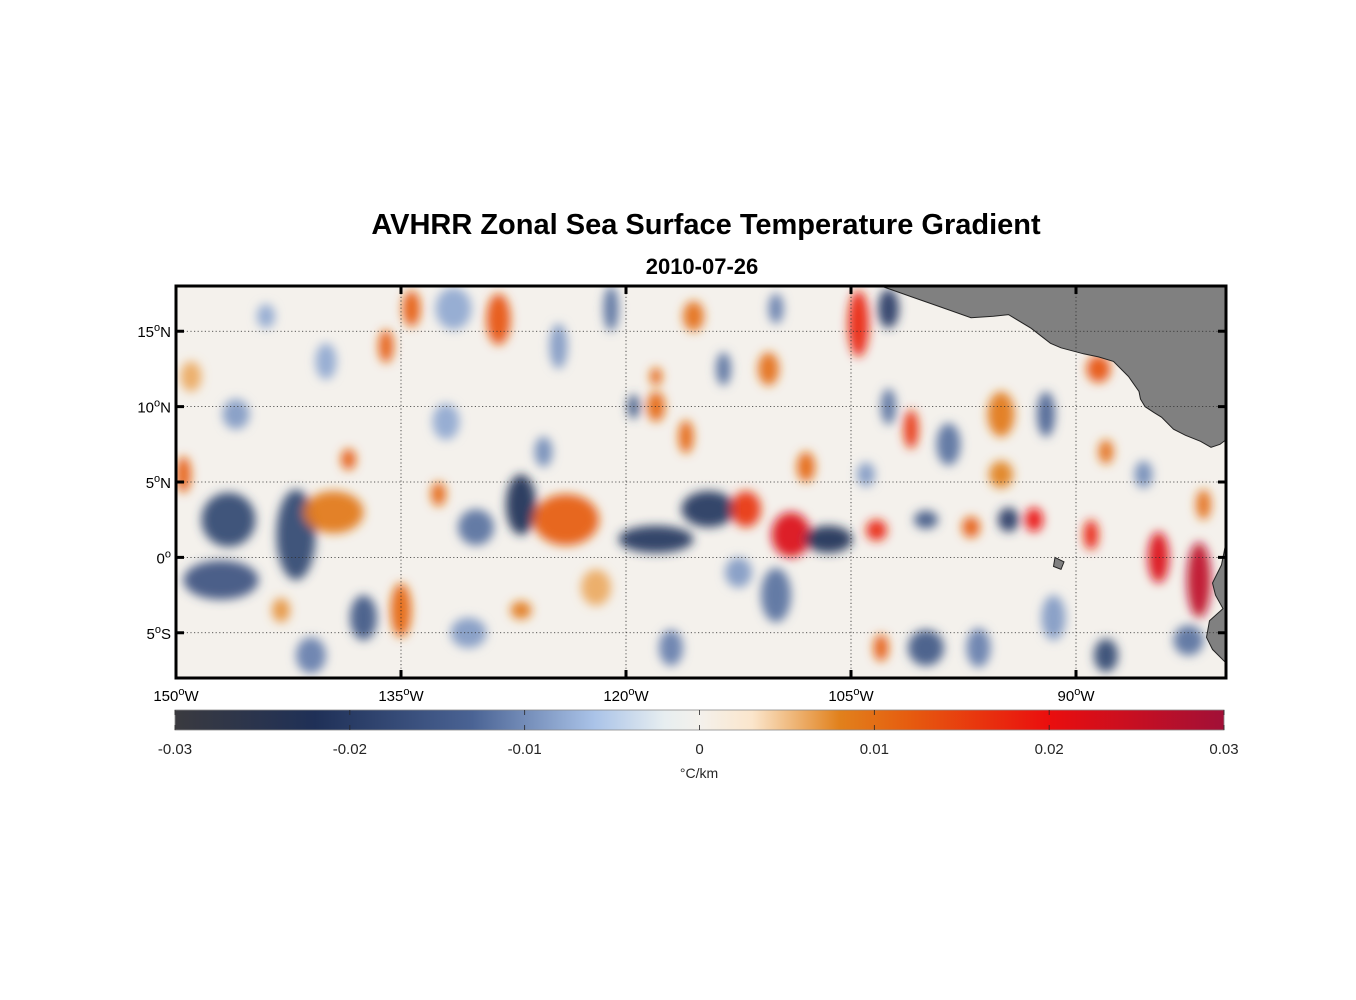 This screenshot has height=1000, width=1356. What do you see at coordinates (699, 773) in the screenshot?
I see `colorbar-label: °C/km` at bounding box center [699, 773].